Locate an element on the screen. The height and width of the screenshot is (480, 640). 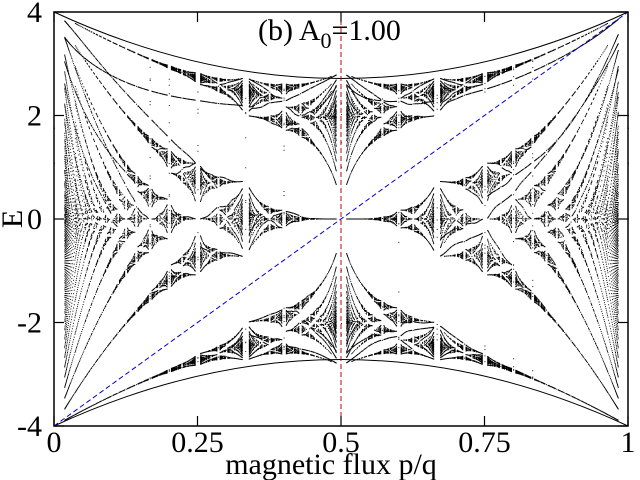
title-subscript: 0 is located at coordinates (326, 40).